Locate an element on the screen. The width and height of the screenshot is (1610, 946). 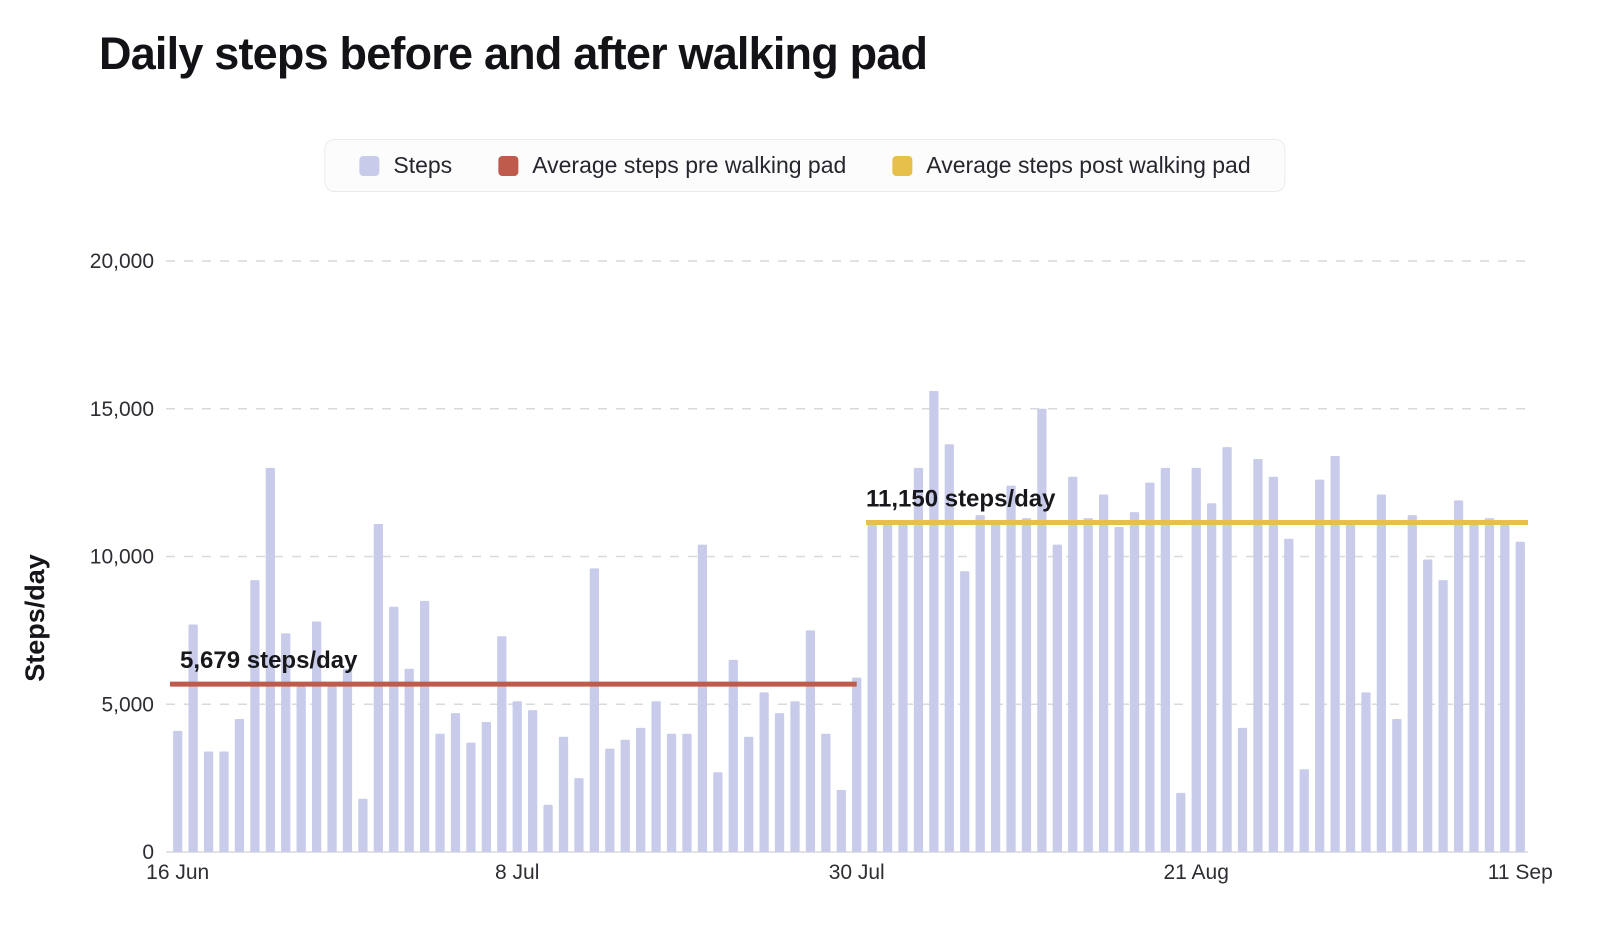
pre-average-legend-label: Average steps pre walking pad is located at coordinates (689, 165).